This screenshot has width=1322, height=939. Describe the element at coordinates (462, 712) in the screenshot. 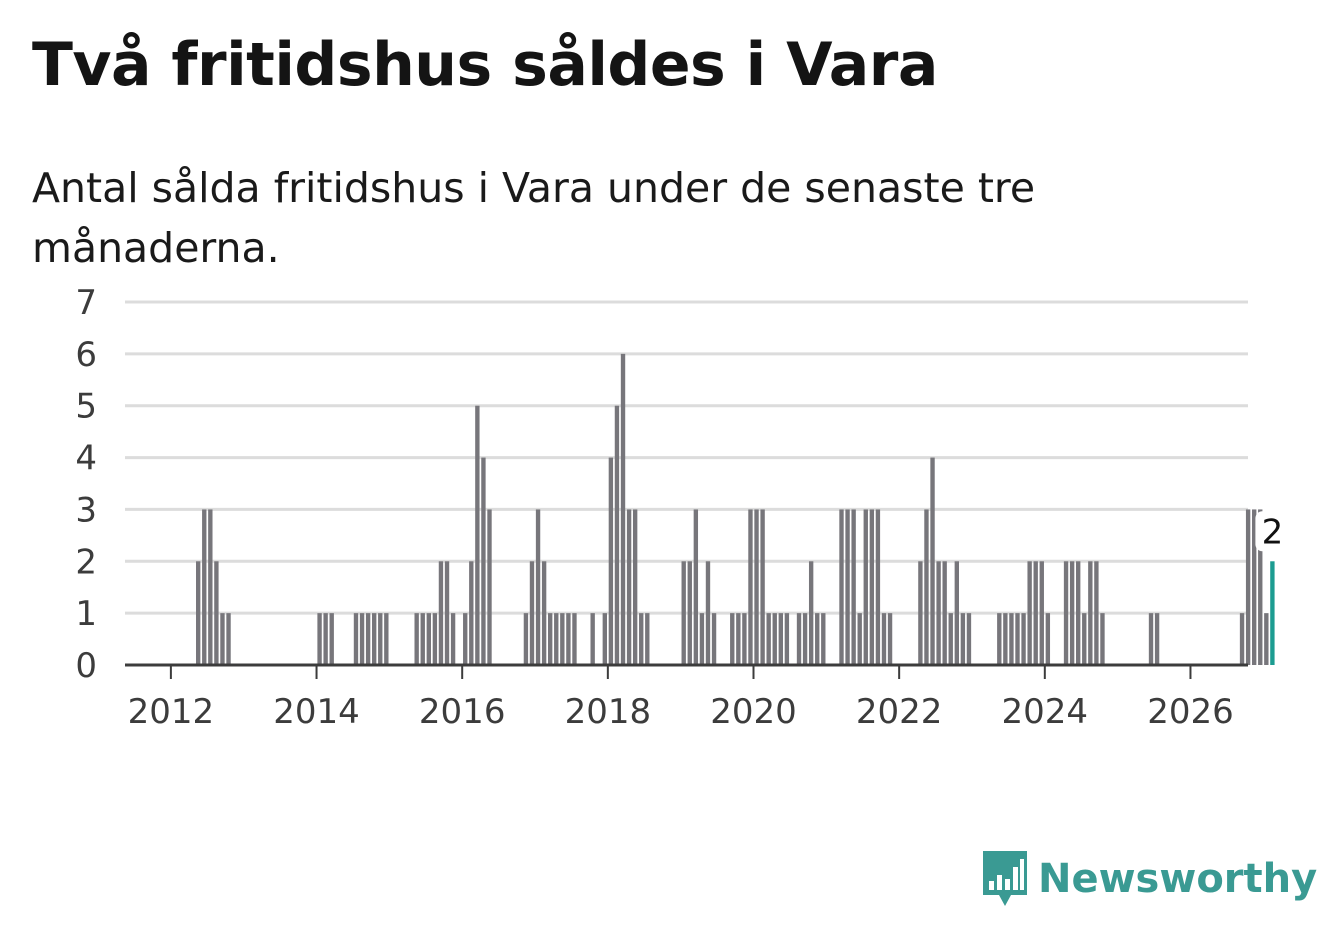

I see `x-tick-label-2016: 2016` at that location.